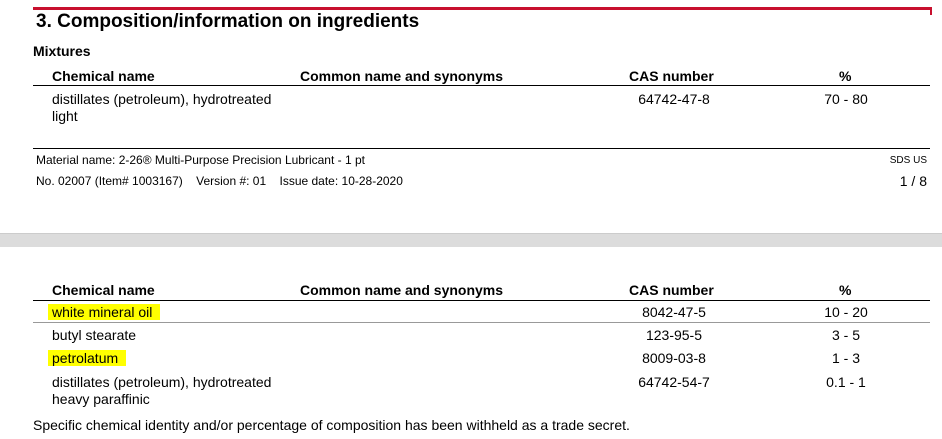 Image resolution: width=942 pixels, height=439 pixels. What do you see at coordinates (845, 358) in the screenshot?
I see `percent: 1 - 3` at bounding box center [845, 358].